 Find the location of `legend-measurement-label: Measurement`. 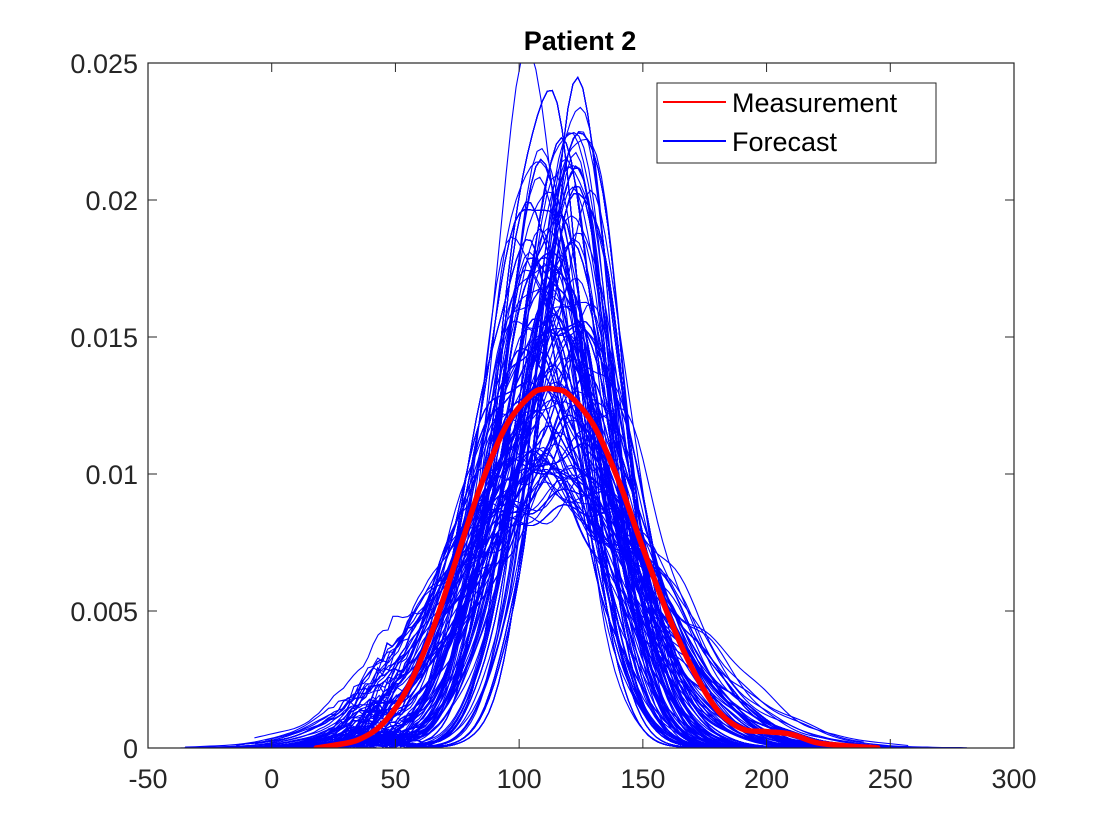

legend-measurement-label: Measurement is located at coordinates (815, 103).